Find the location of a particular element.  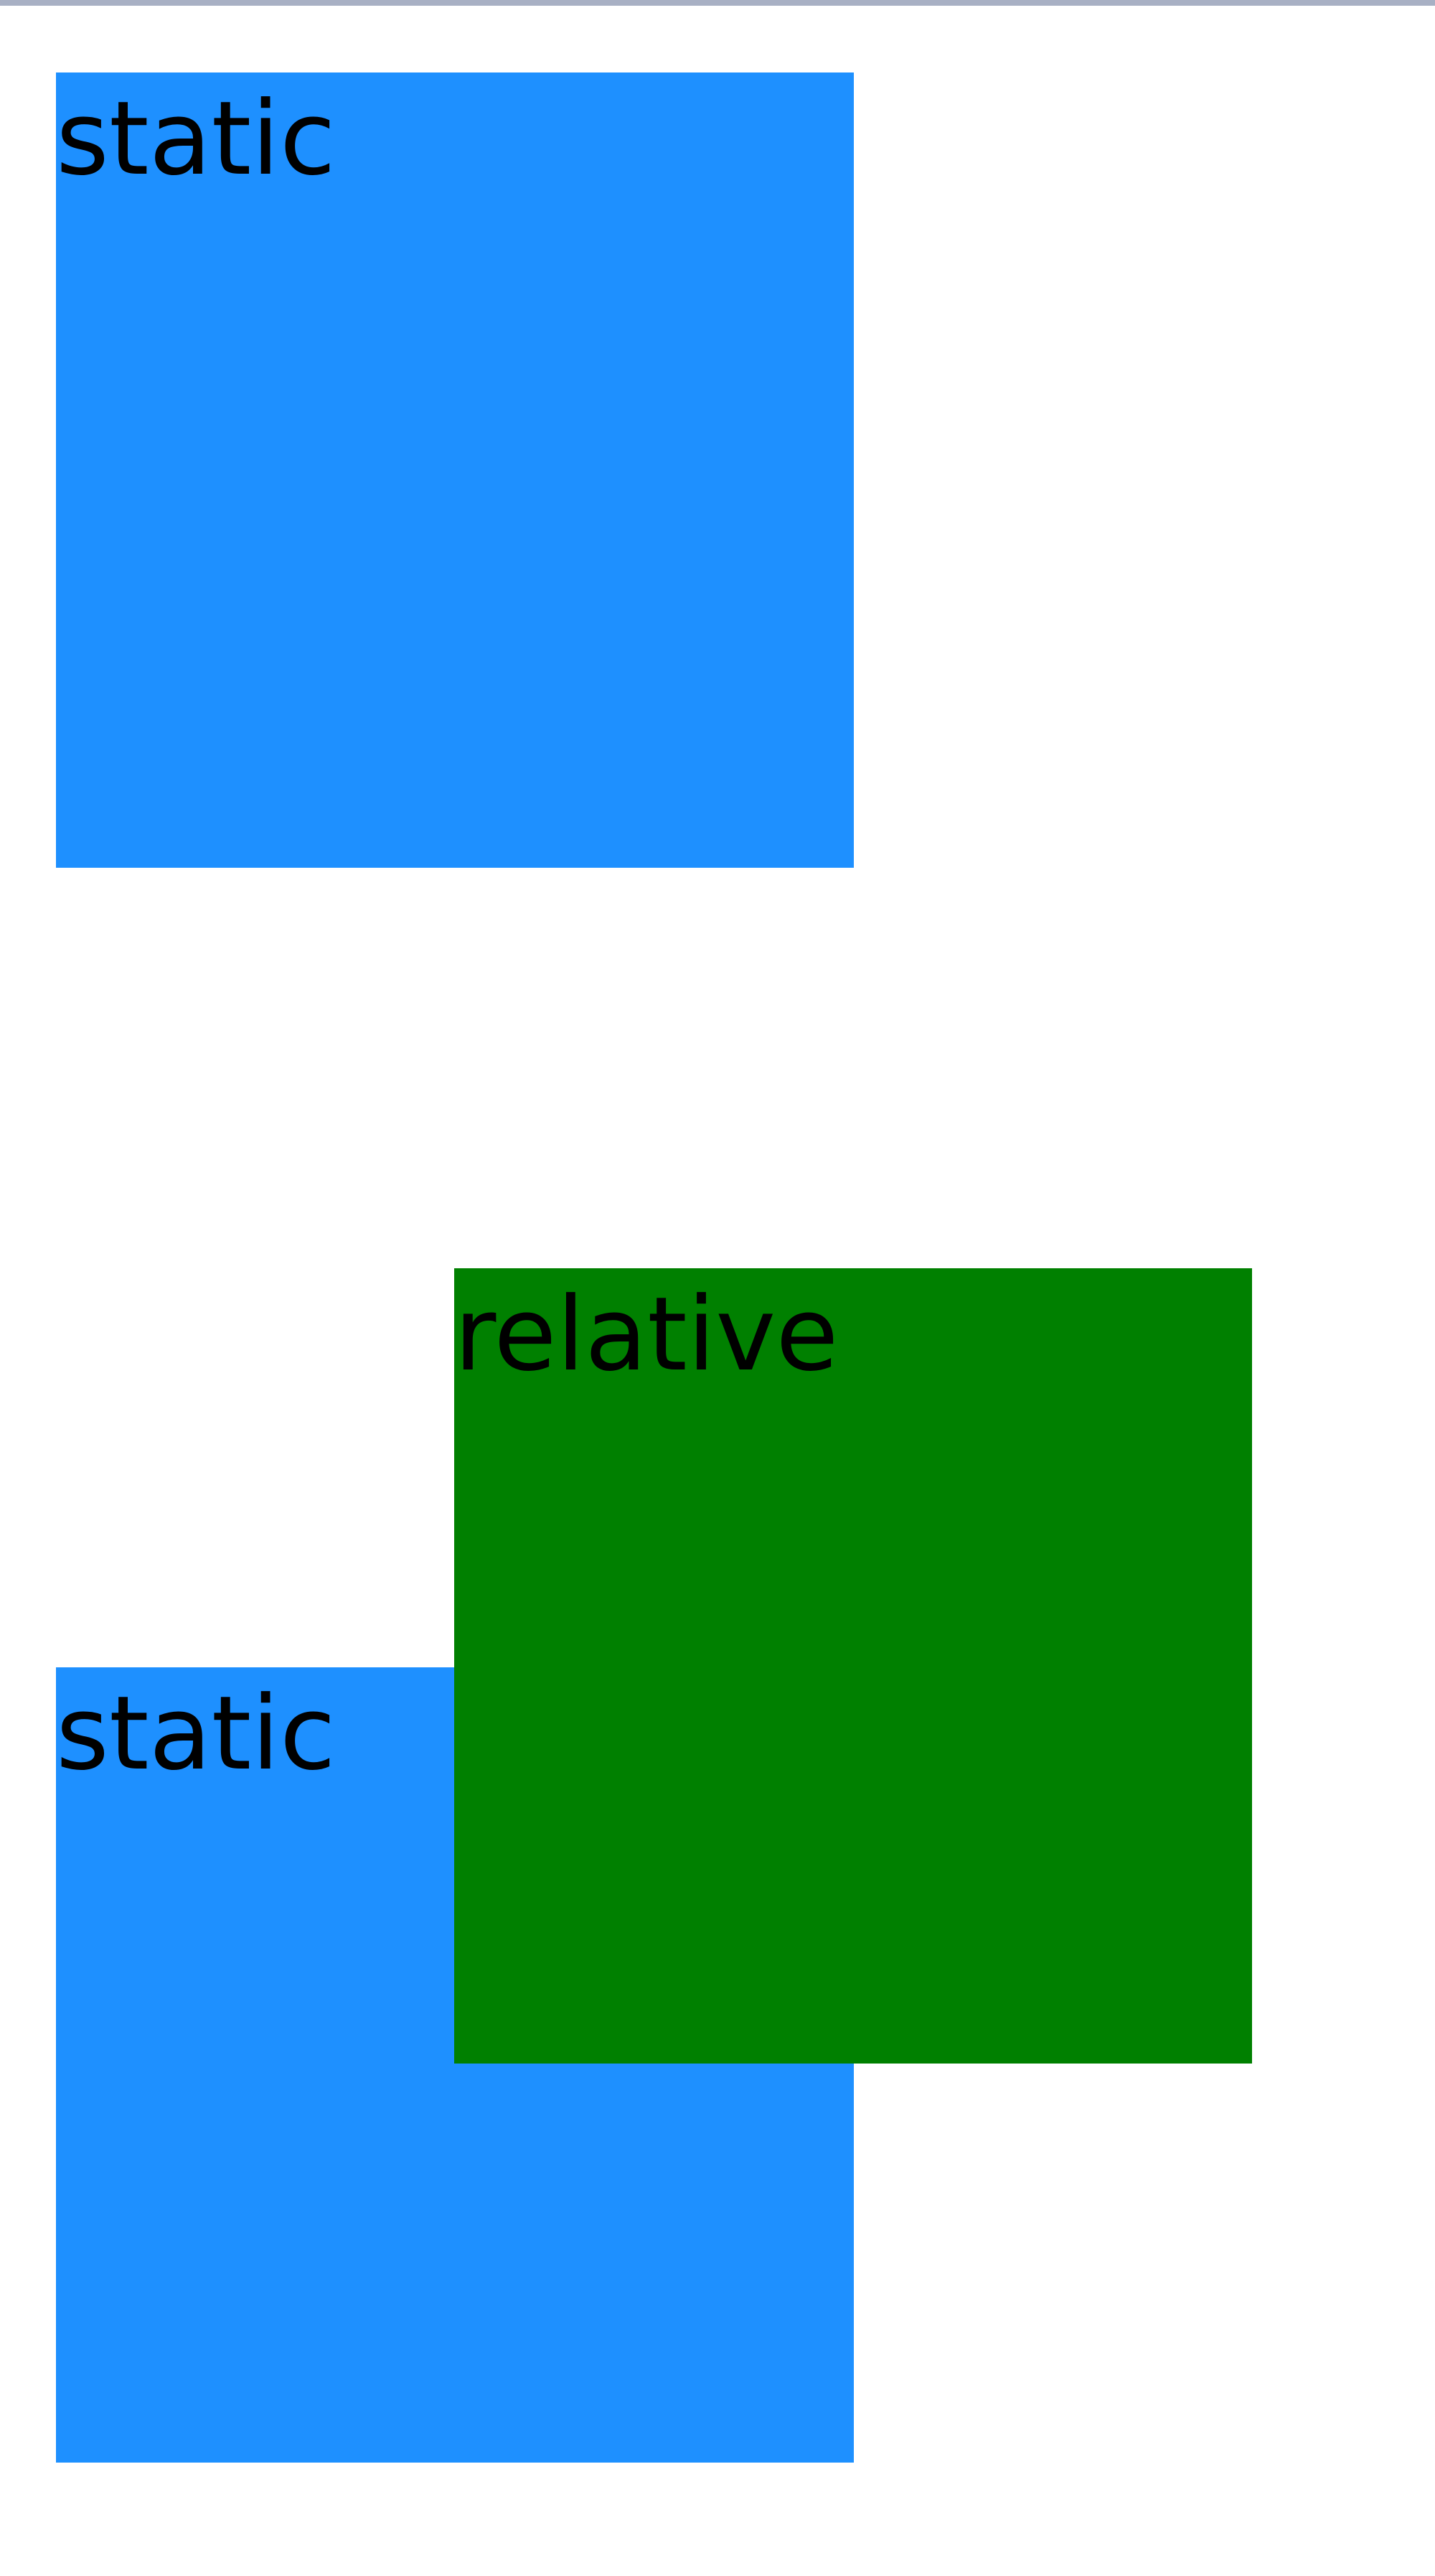

relative-box-label: relative is located at coordinates (647, 1335).